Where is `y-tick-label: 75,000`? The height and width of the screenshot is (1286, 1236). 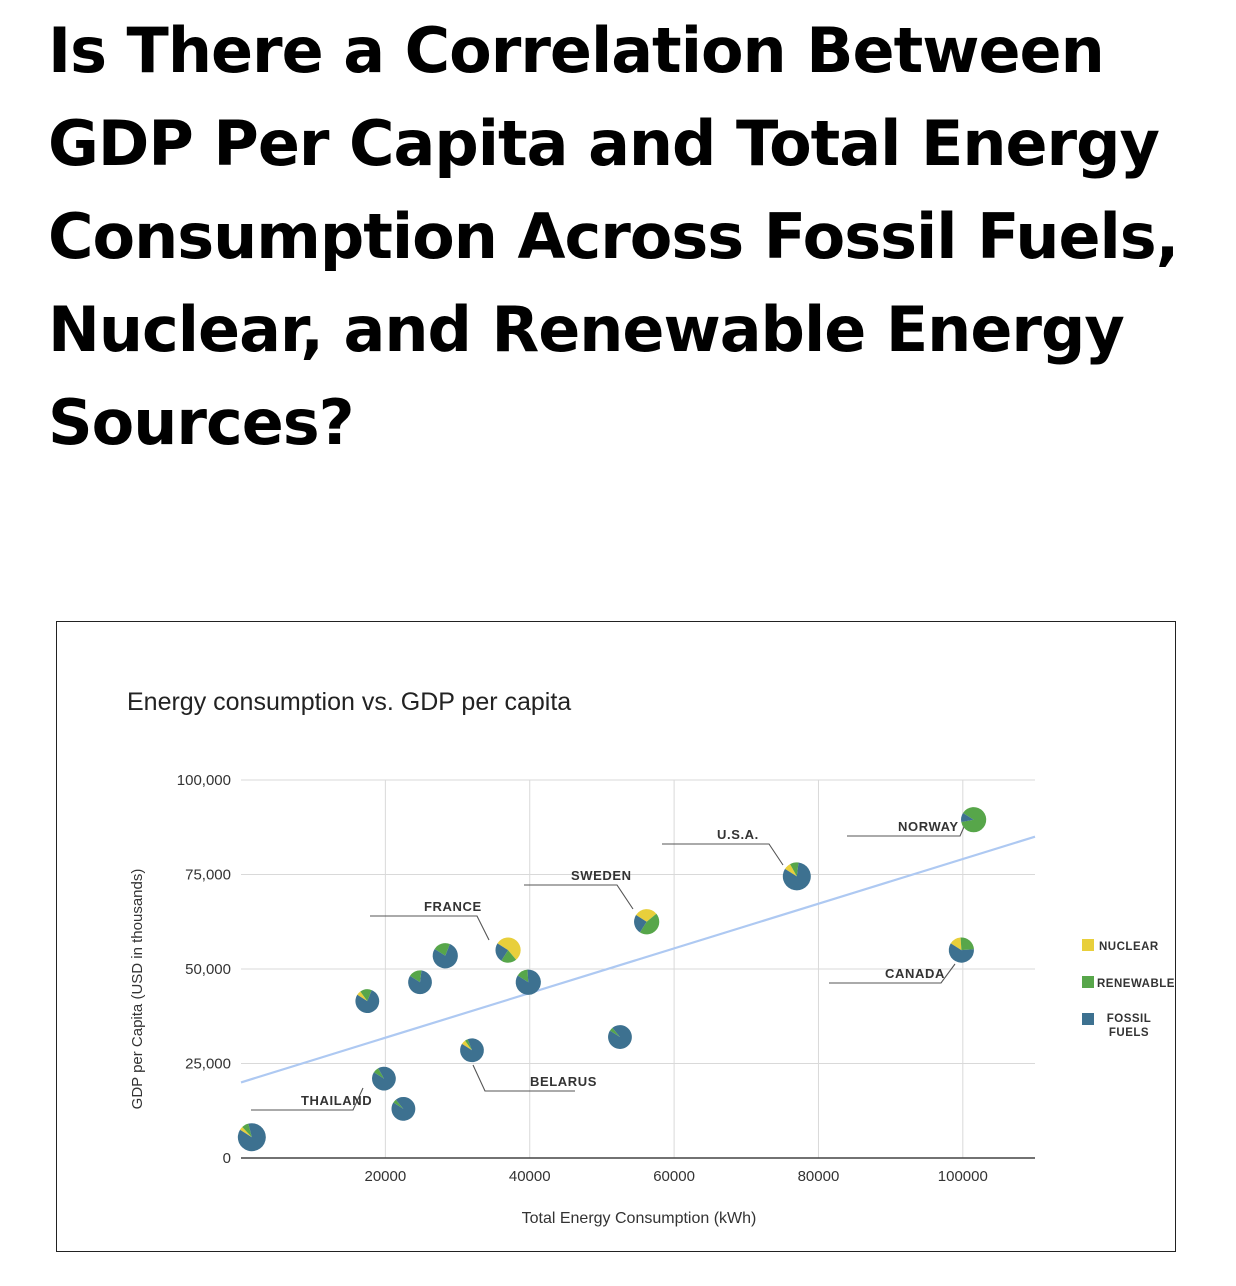 y-tick-label: 75,000 is located at coordinates (208, 875).